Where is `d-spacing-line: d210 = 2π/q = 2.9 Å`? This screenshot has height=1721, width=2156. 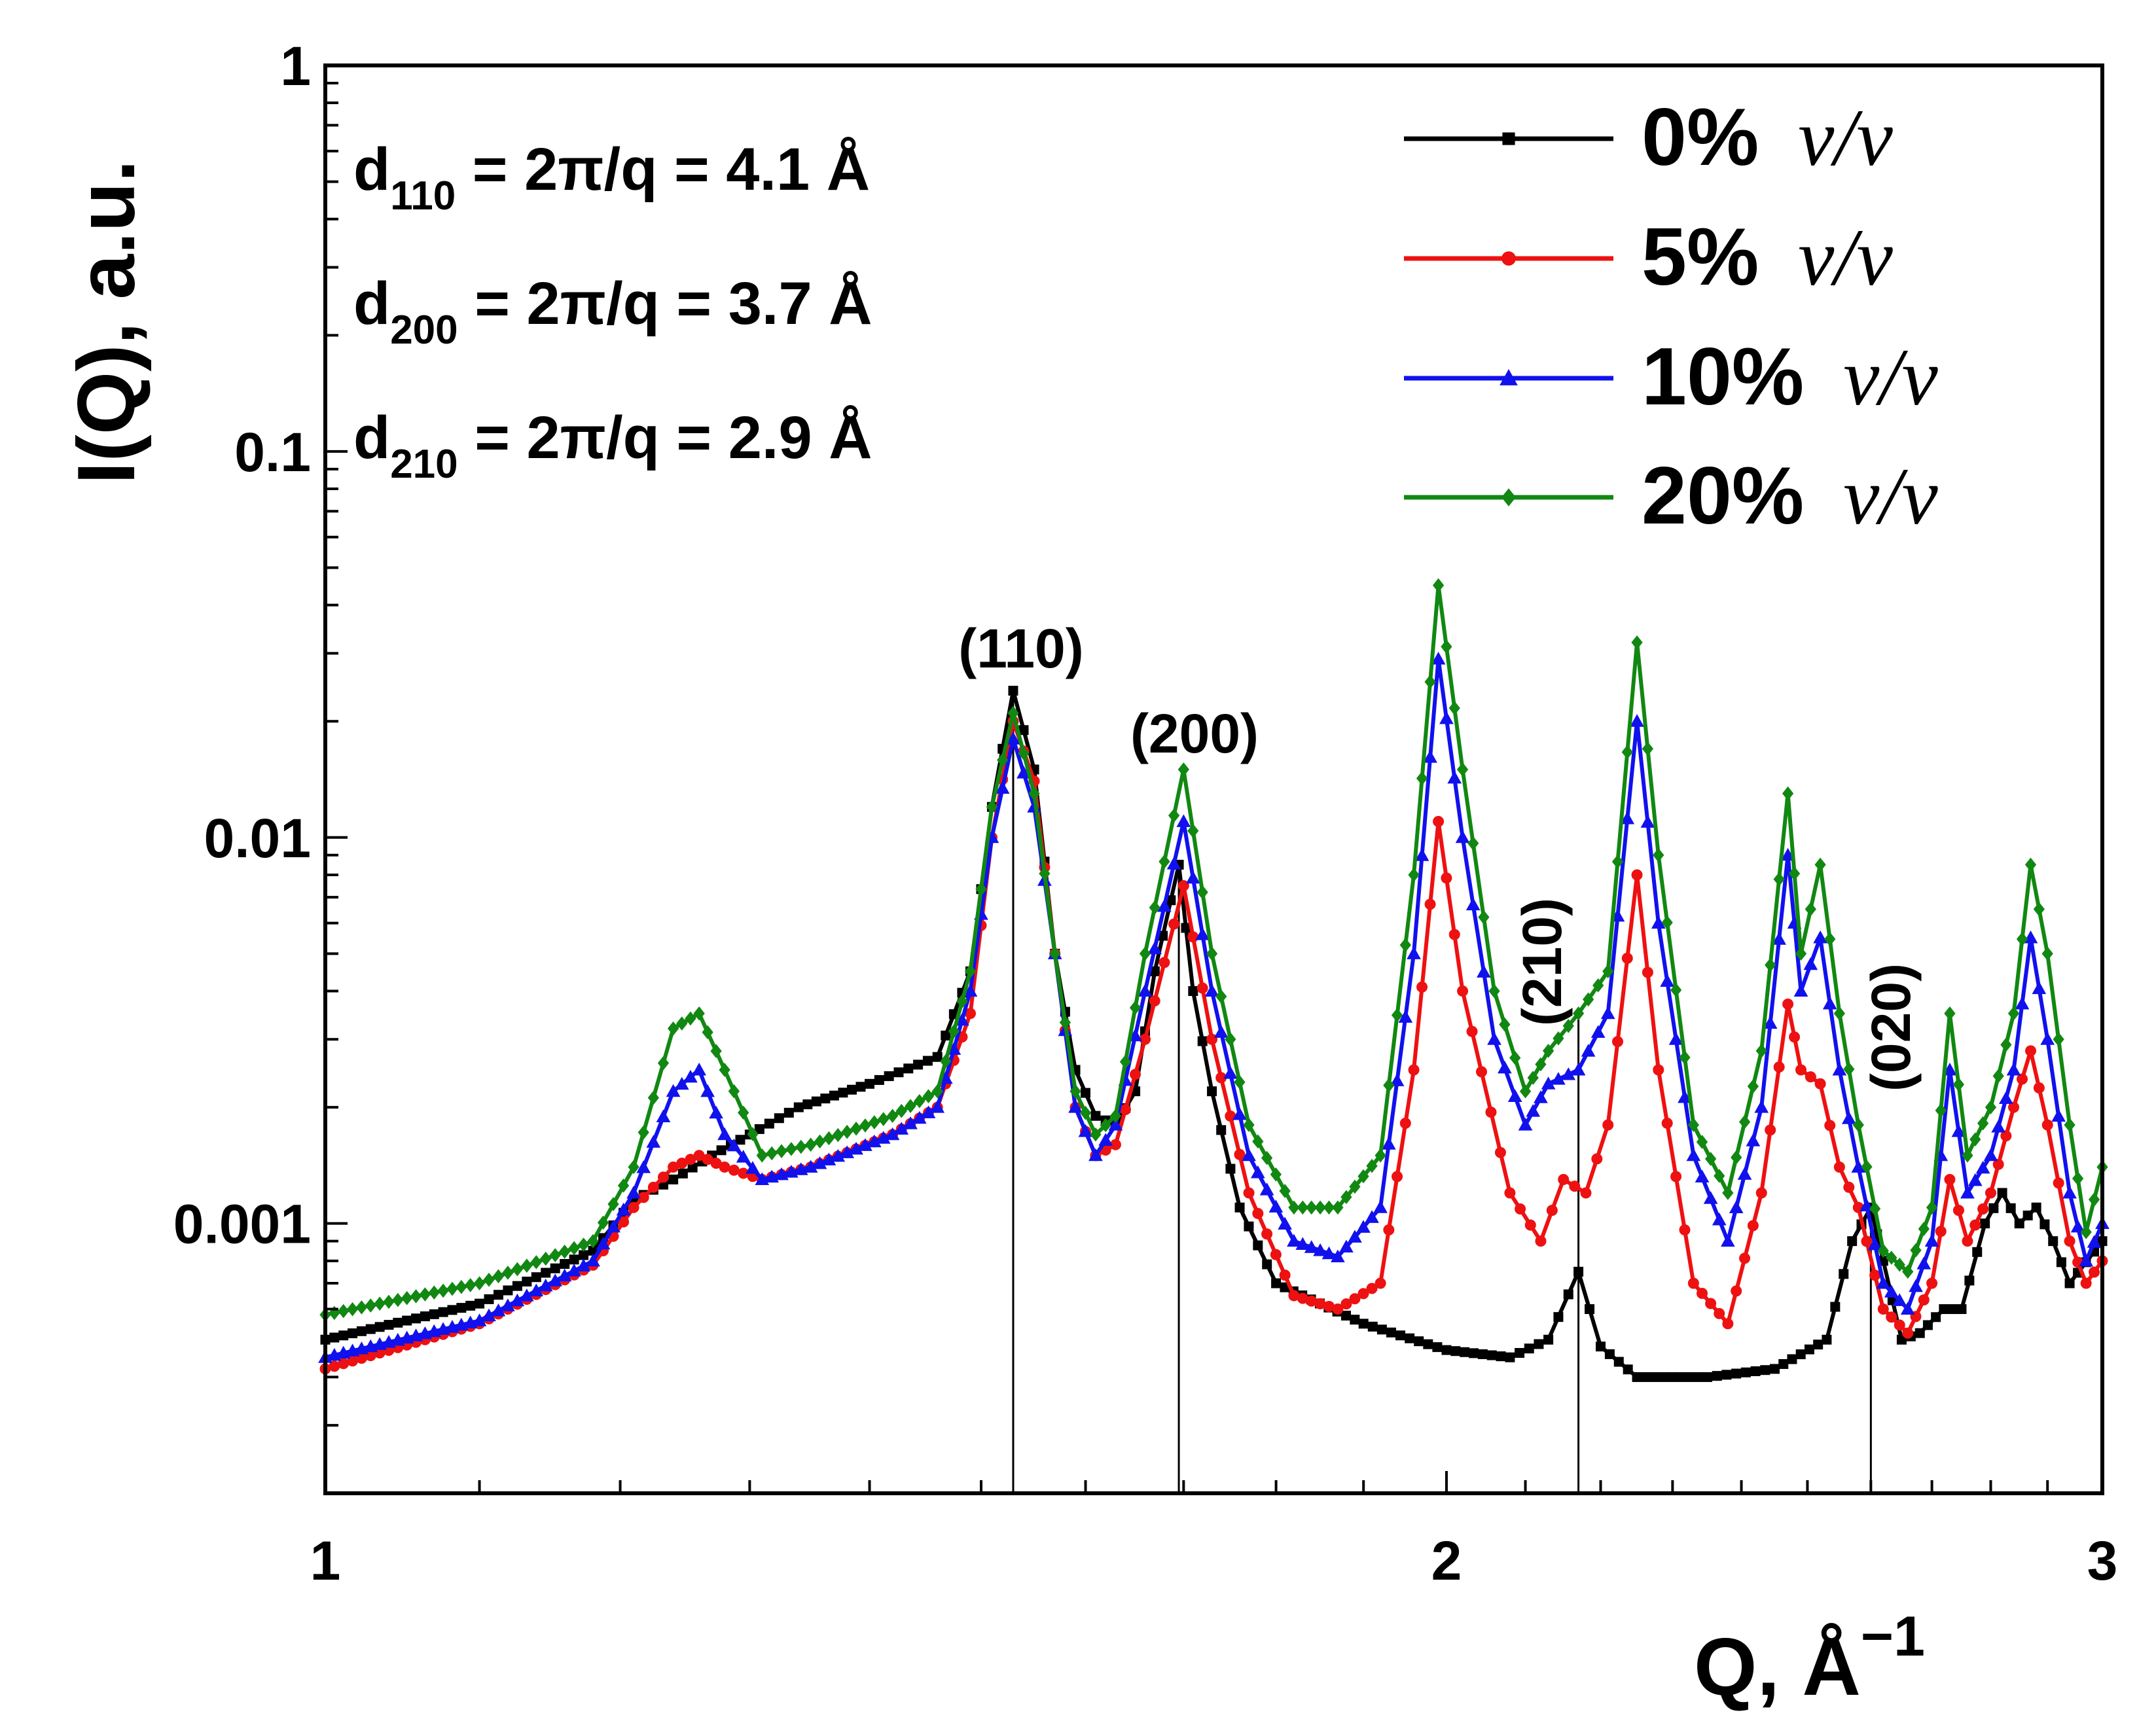
d-spacing-line: d210 = 2π/q = 2.9 Å is located at coordinates (612, 445).